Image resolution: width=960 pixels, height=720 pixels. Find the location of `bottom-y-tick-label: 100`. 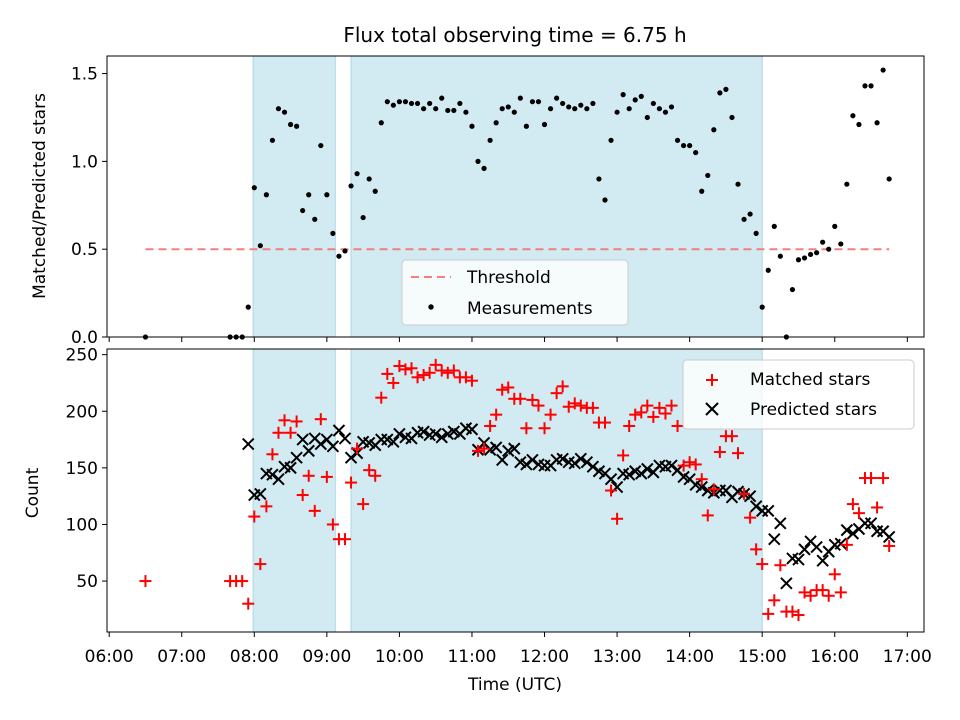

bottom-y-tick-label: 100 is located at coordinates (82, 525).